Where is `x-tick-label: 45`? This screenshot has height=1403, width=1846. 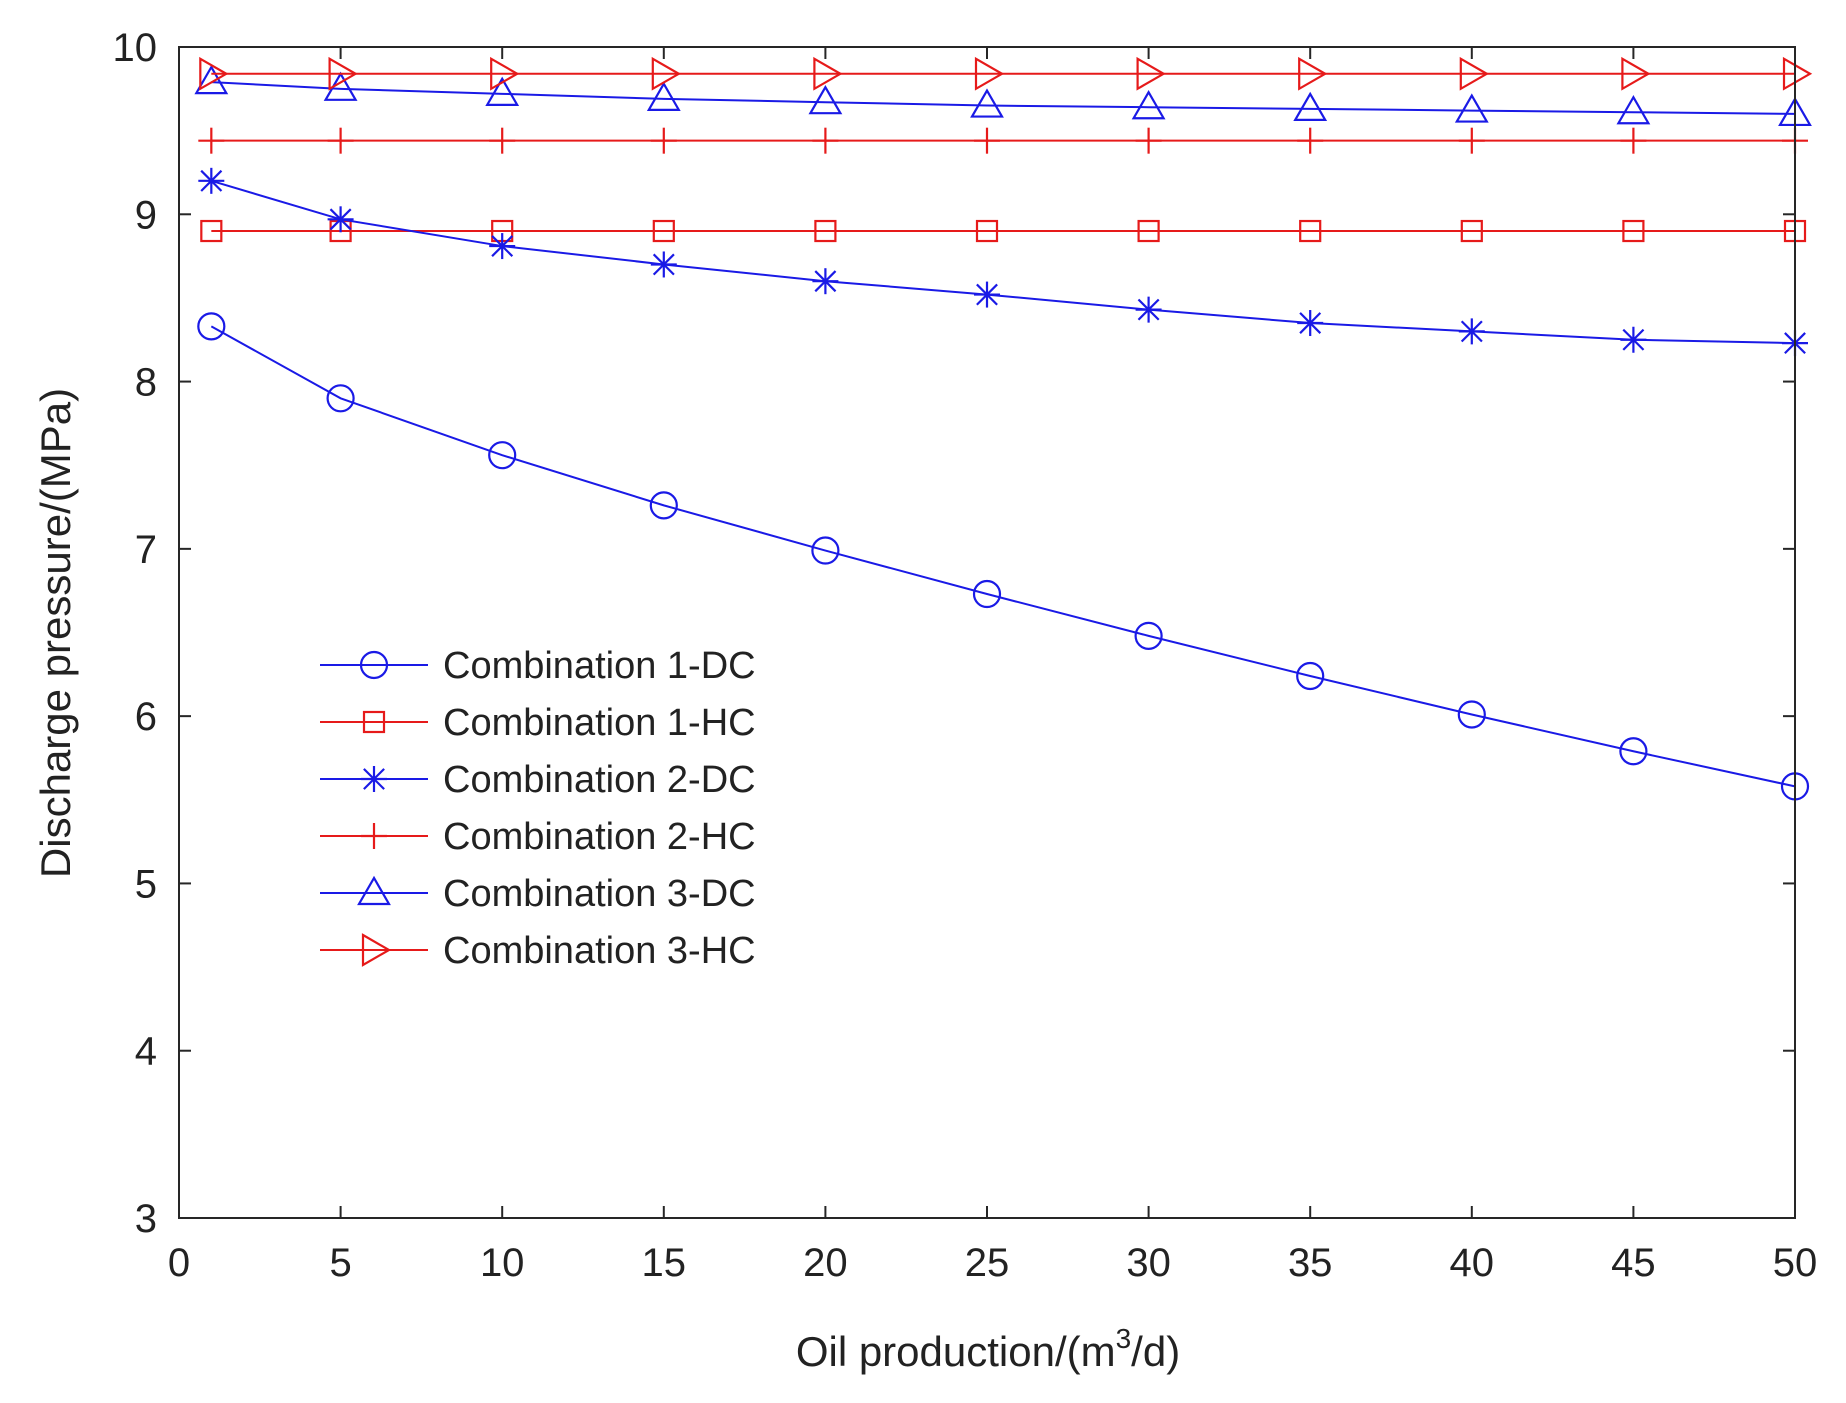 x-tick-label: 45 is located at coordinates (1633, 1263).